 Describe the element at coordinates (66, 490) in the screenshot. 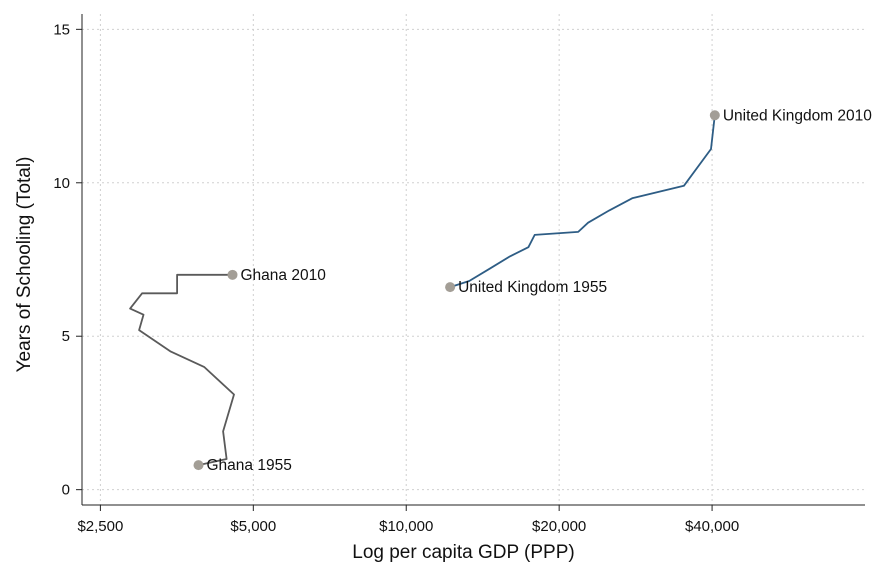

I see `y-tick-label: 0` at that location.